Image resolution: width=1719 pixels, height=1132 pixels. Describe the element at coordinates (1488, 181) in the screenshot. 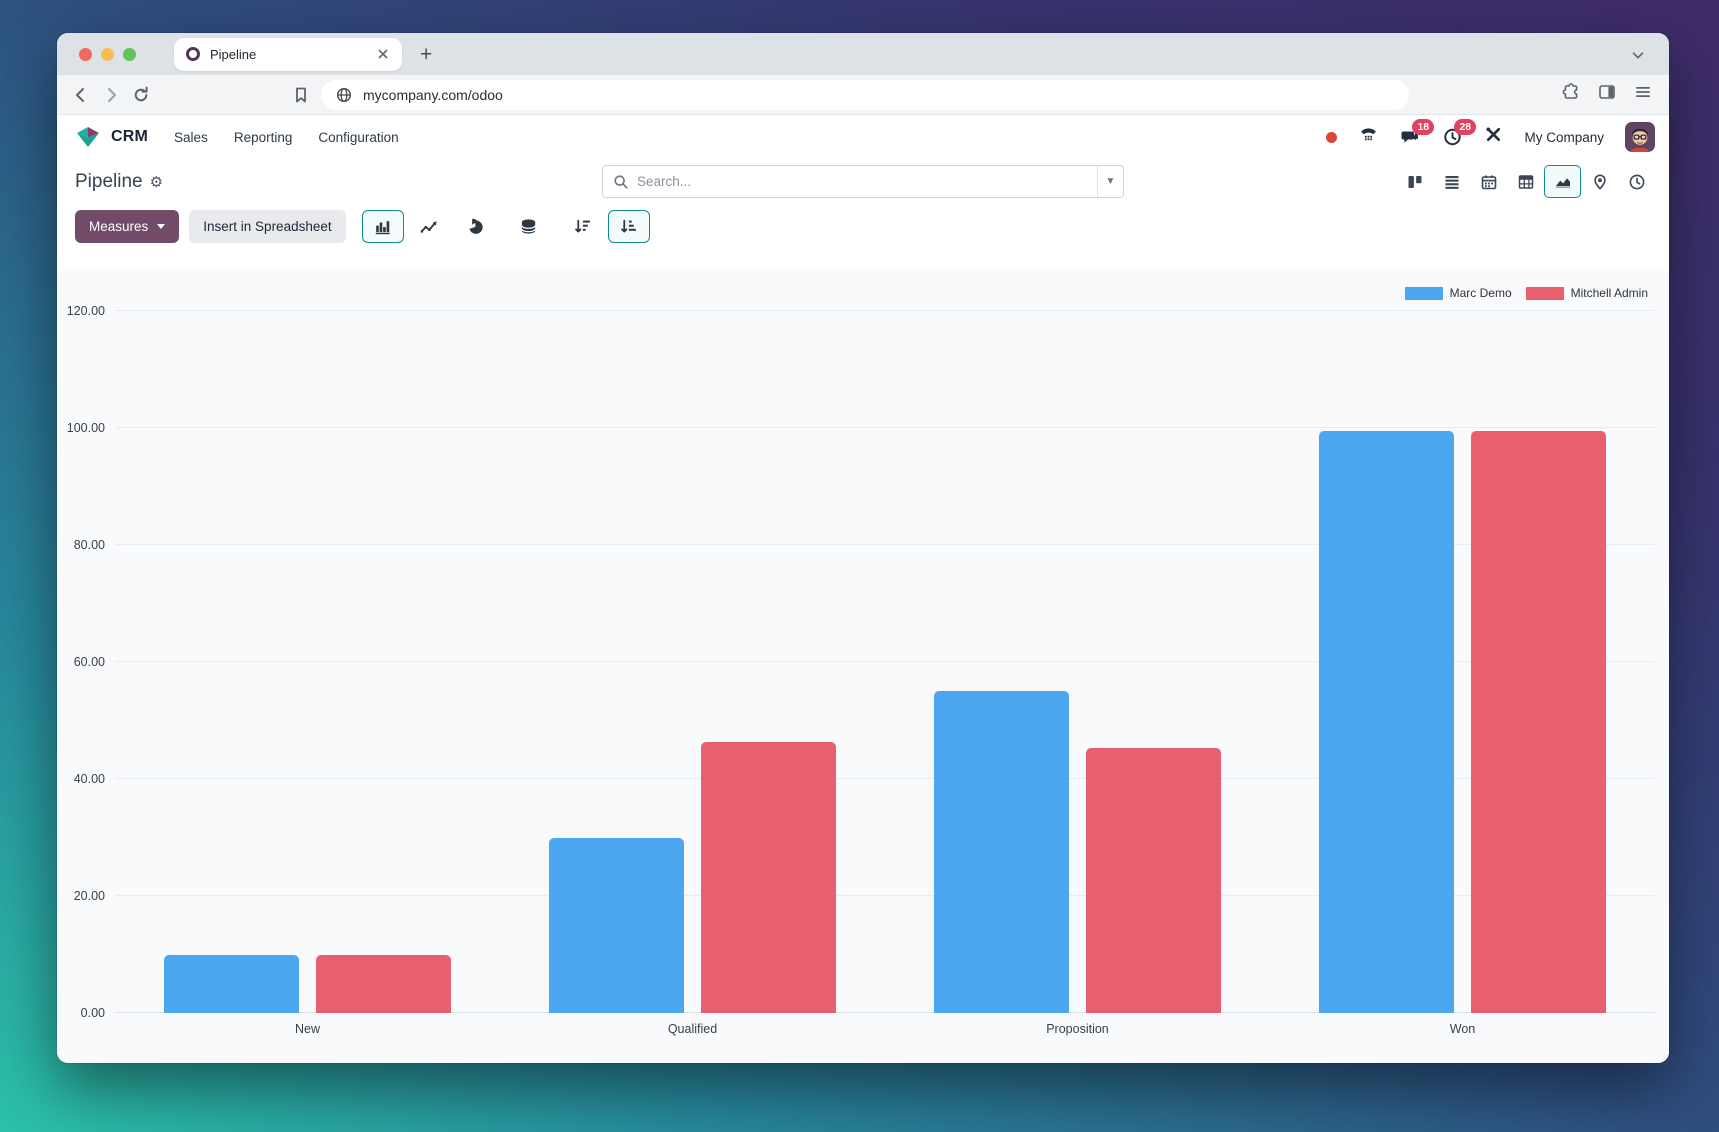

I see `view-calendar-button` at that location.